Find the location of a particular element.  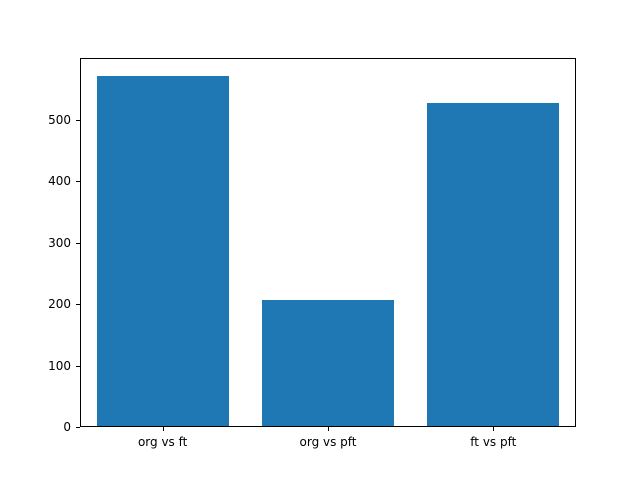

x-tick-label: org vs pft is located at coordinates (328, 442).